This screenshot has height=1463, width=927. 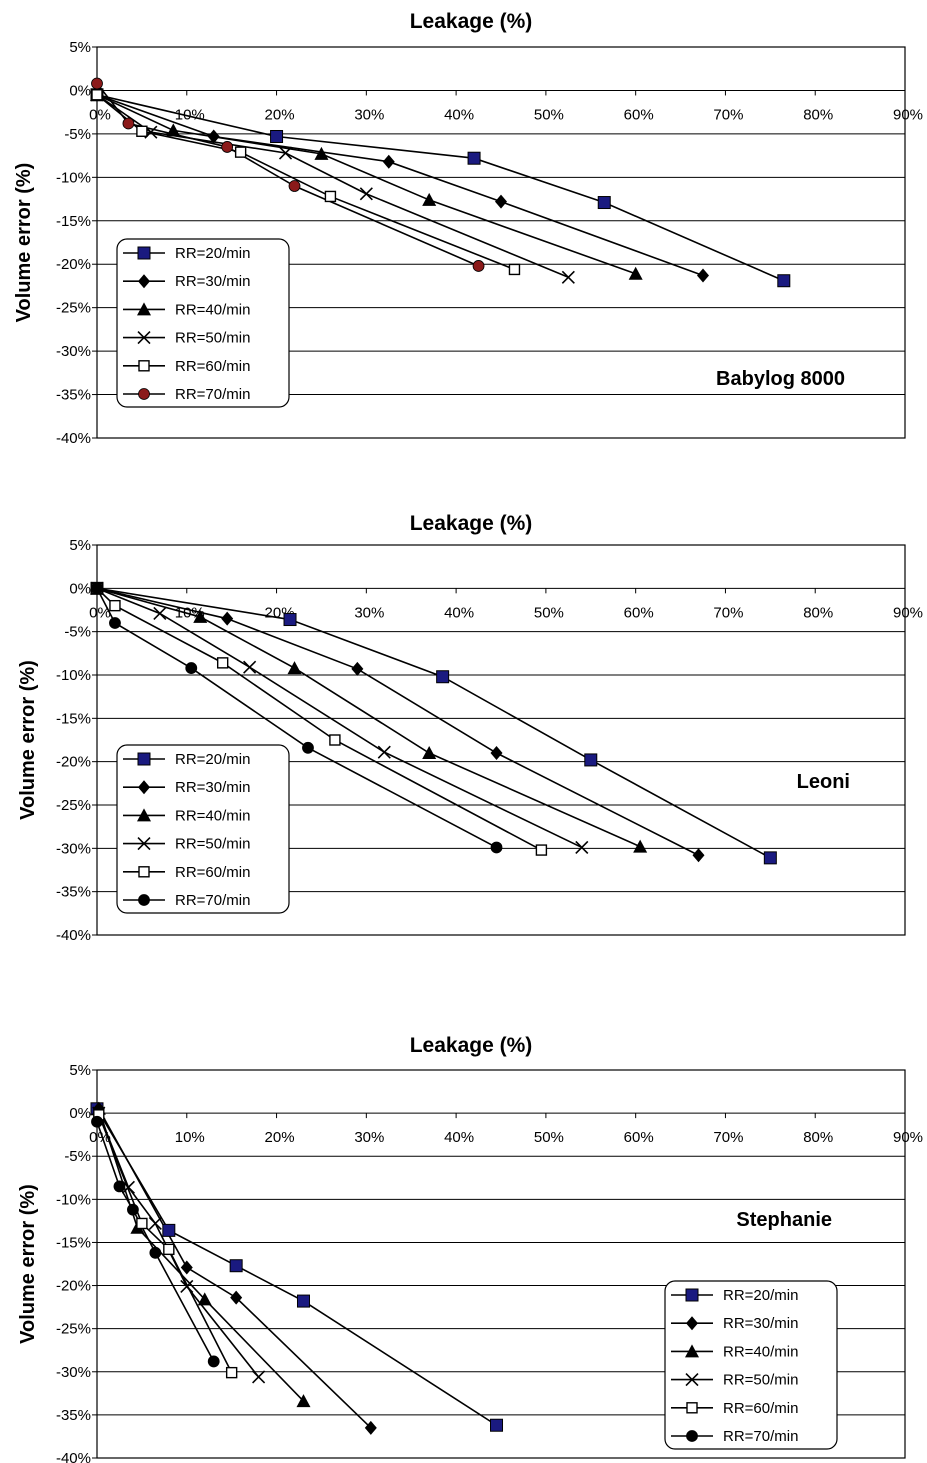 What do you see at coordinates (73, 1372) in the screenshot?
I see `y-tick-label: -30%` at bounding box center [73, 1372].